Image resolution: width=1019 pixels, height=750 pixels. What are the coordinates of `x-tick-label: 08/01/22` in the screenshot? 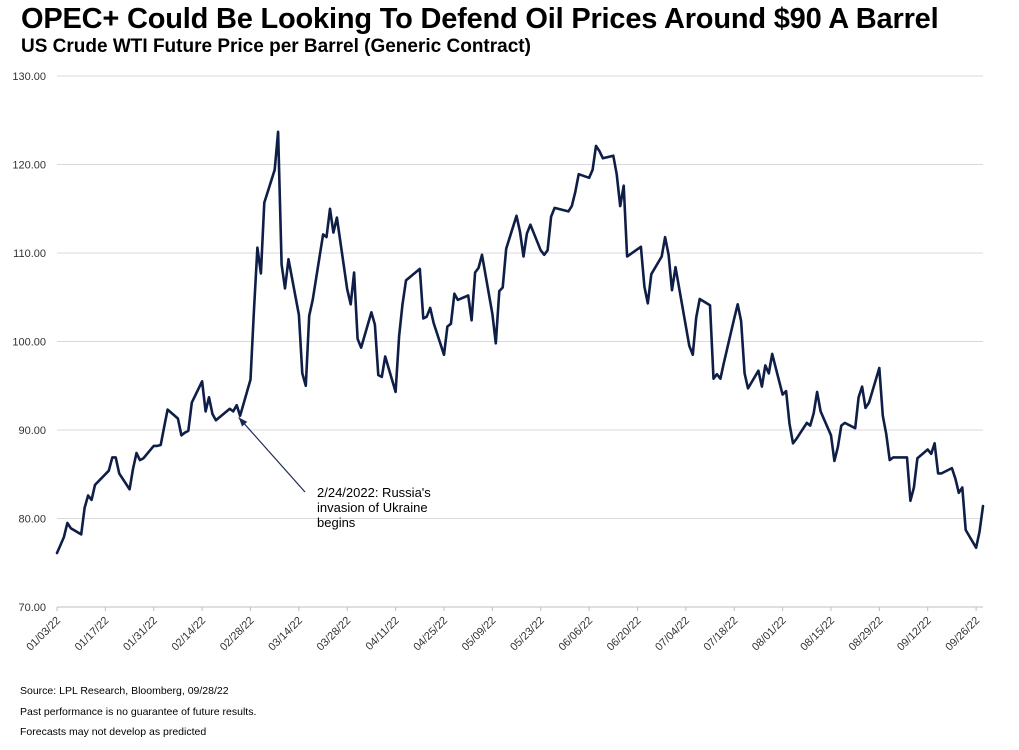 It's located at (769, 634).